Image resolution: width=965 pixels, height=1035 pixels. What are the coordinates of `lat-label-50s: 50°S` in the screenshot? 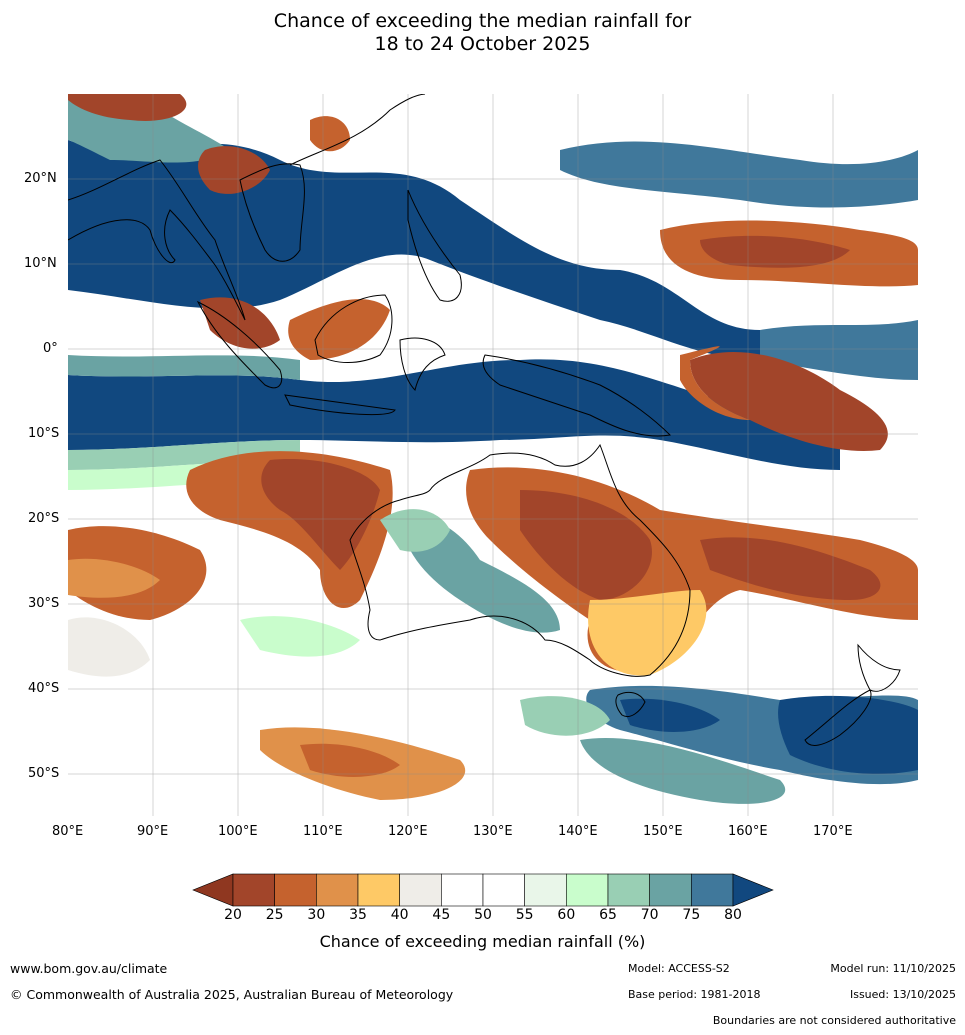 It's located at (44, 773).